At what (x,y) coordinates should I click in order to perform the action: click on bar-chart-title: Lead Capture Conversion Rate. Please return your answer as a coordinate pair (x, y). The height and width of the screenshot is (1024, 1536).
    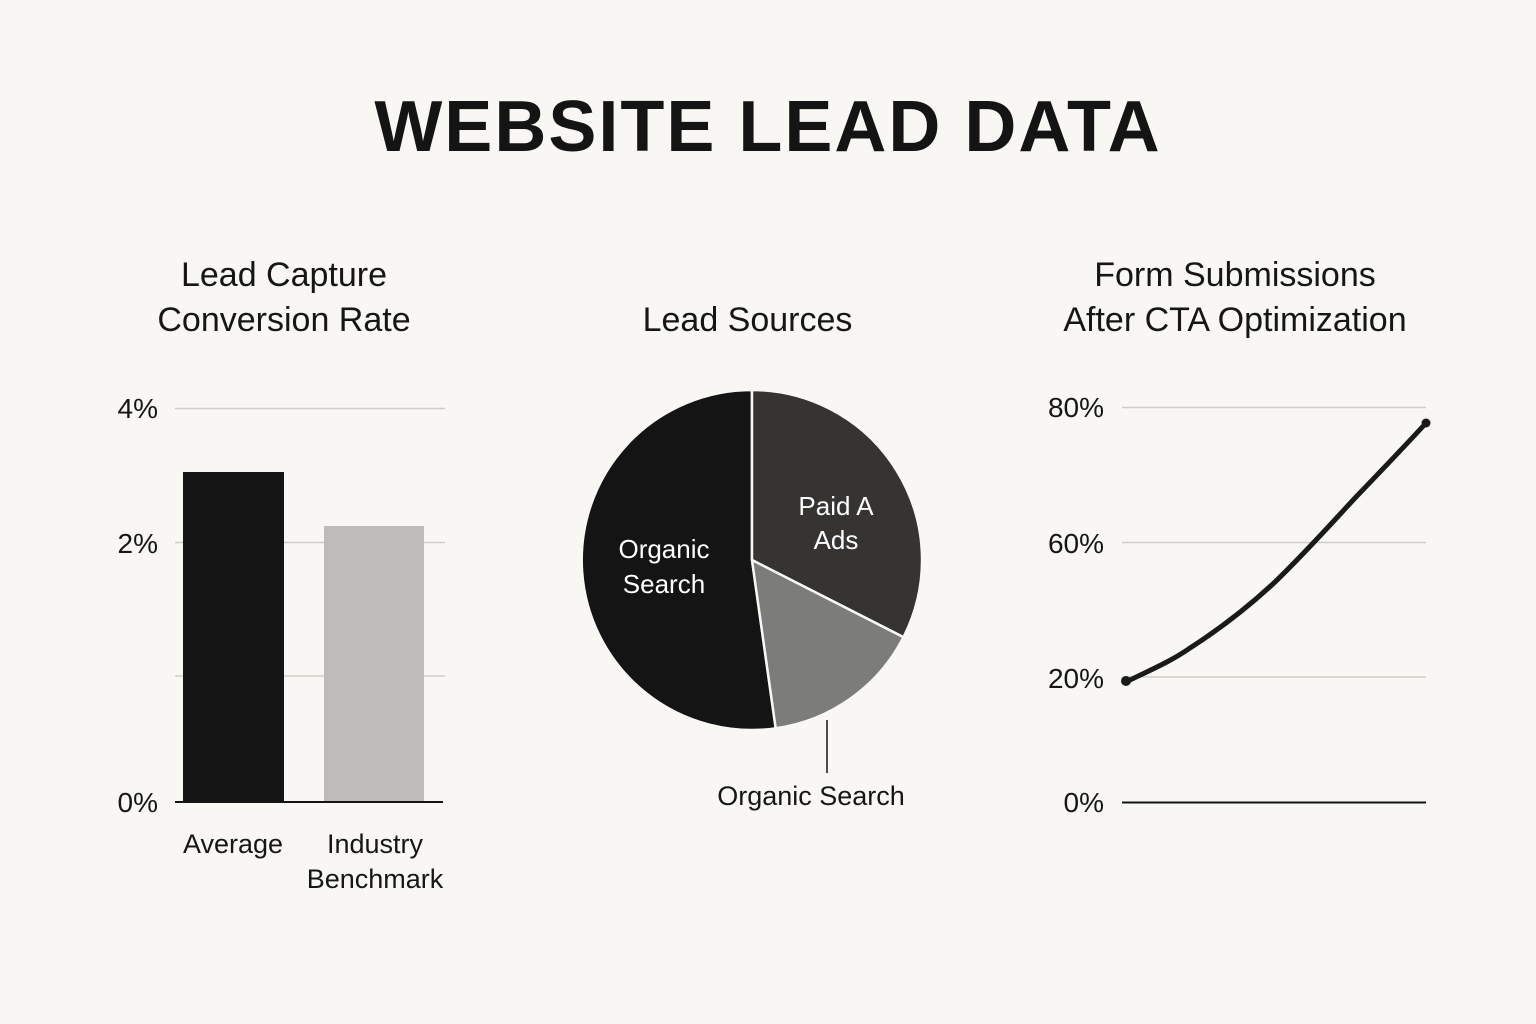
    Looking at the image, I should click on (284, 298).